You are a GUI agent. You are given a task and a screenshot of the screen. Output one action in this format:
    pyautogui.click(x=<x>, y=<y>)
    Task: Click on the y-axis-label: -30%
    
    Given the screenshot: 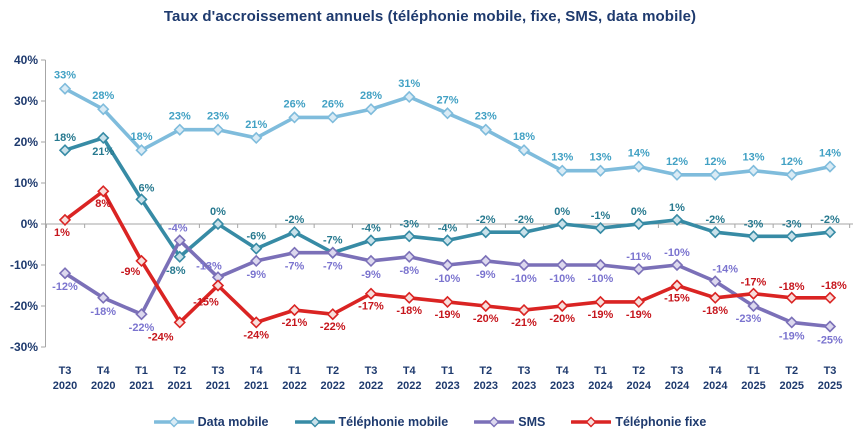 What is the action you would take?
    pyautogui.click(x=24, y=347)
    